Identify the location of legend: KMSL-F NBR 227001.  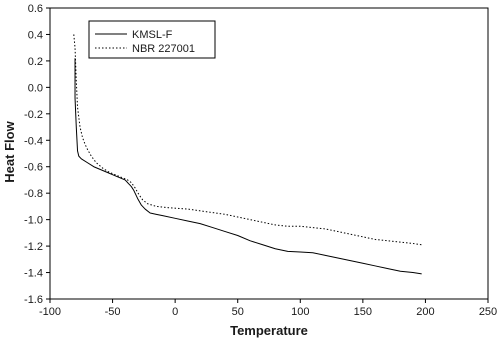
(152, 39).